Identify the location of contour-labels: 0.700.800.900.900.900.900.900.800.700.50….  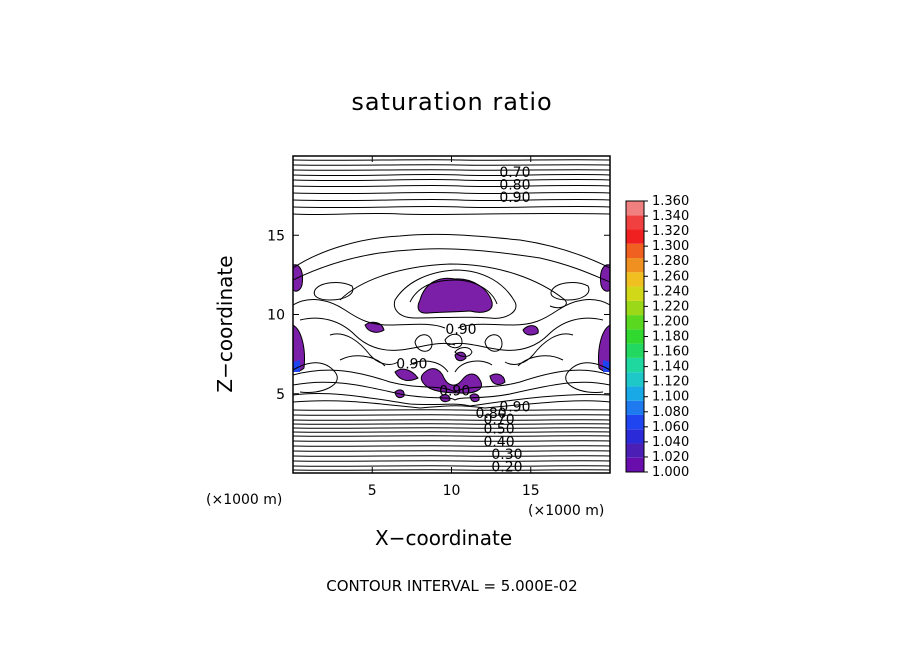
(463, 320).